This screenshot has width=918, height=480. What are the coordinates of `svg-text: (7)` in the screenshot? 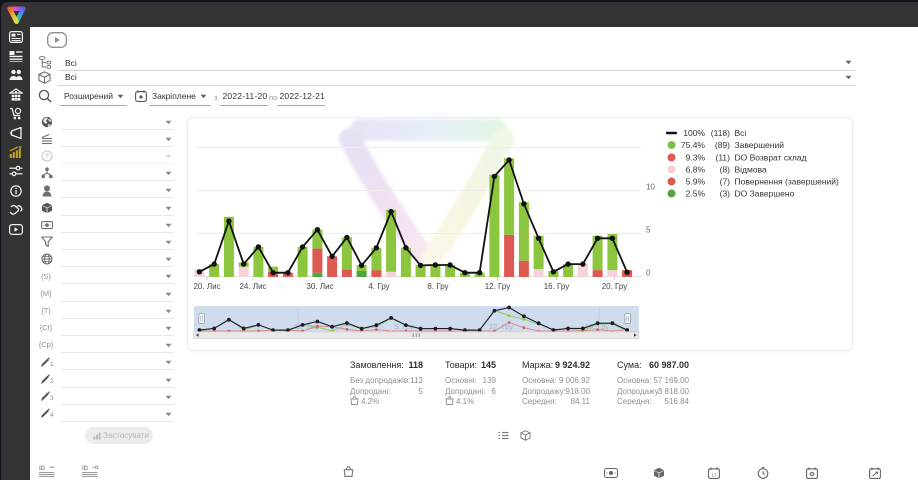 It's located at (725, 182).